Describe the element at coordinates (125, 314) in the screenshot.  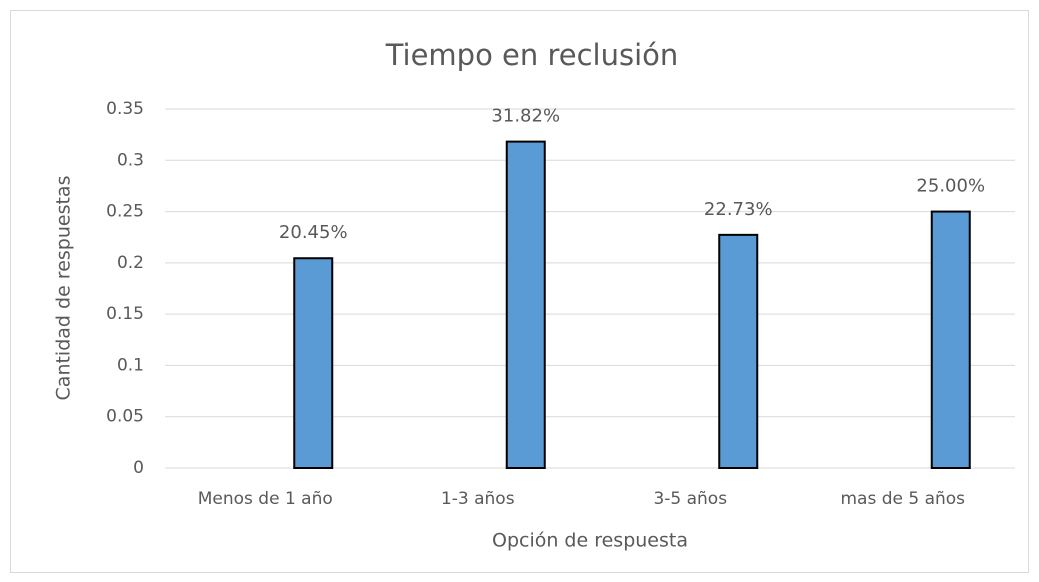
I see `y-tick-label: 0.15` at that location.